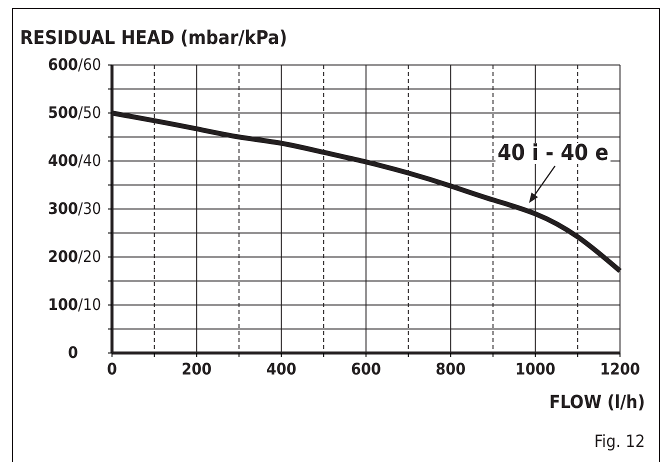 The height and width of the screenshot is (462, 668). What do you see at coordinates (90, 208) in the screenshot?
I see `y2-tick-label: /30` at bounding box center [90, 208].